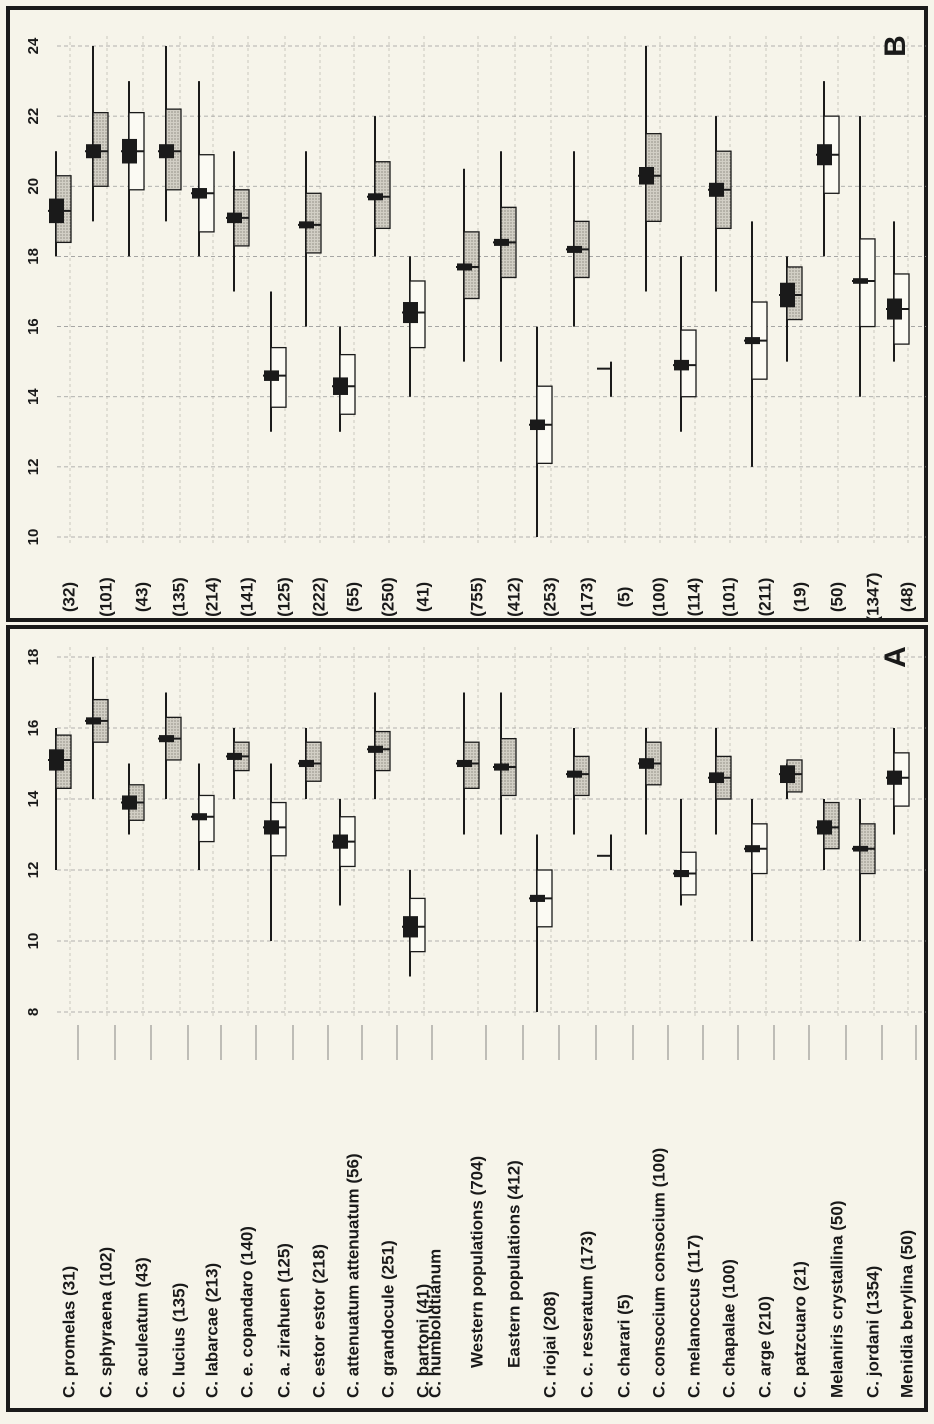  Describe the element at coordinates (728, 1328) in the screenshot. I see `species-label: C. chapalae (100)` at that location.